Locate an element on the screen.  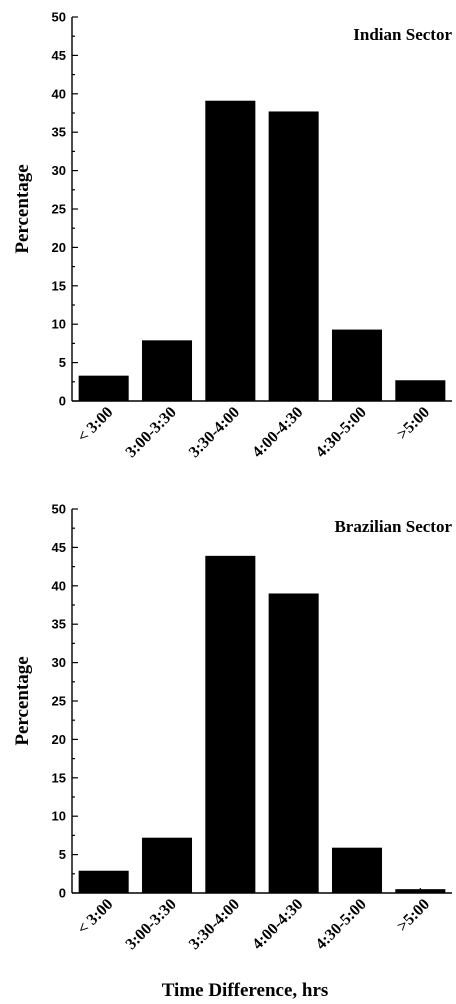
panel-title: Indian Sector is located at coordinates (402, 34).